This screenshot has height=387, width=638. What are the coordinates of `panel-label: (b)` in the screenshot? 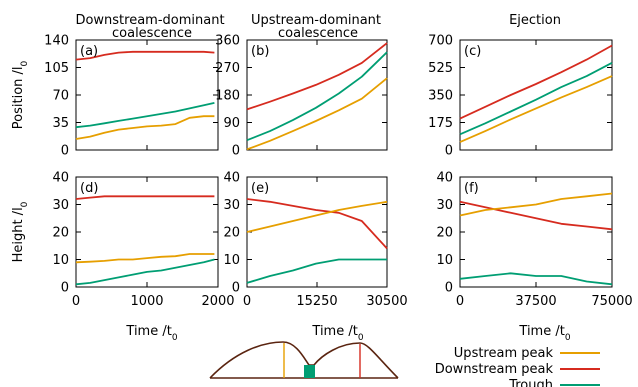 It's located at (260, 51).